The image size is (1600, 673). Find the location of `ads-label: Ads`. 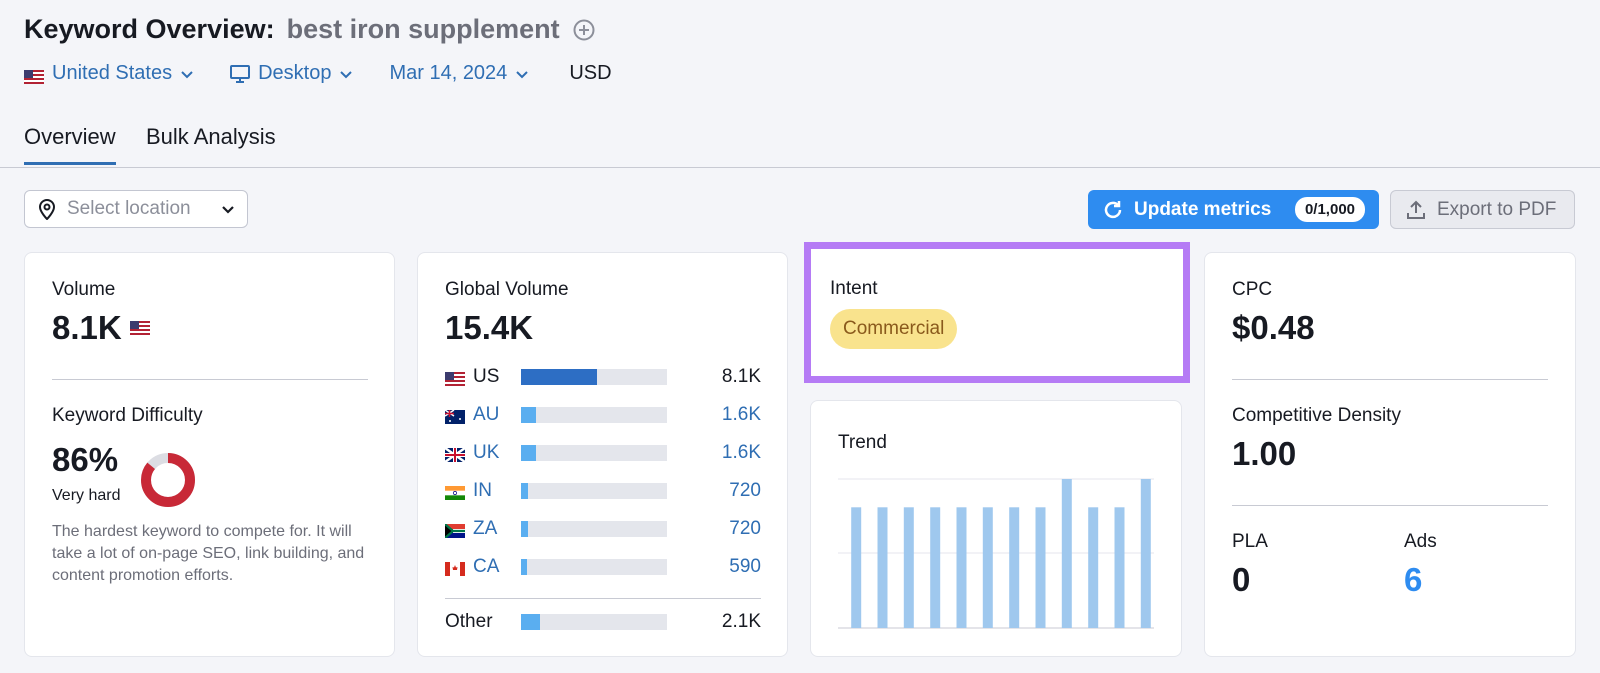

ads-label: Ads is located at coordinates (1420, 541).